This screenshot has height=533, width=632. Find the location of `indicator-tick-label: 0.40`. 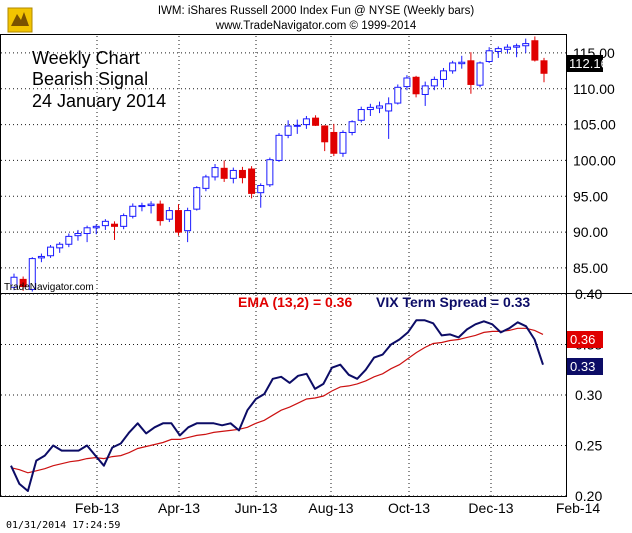

indicator-tick-label: 0.40 is located at coordinates (588, 294).